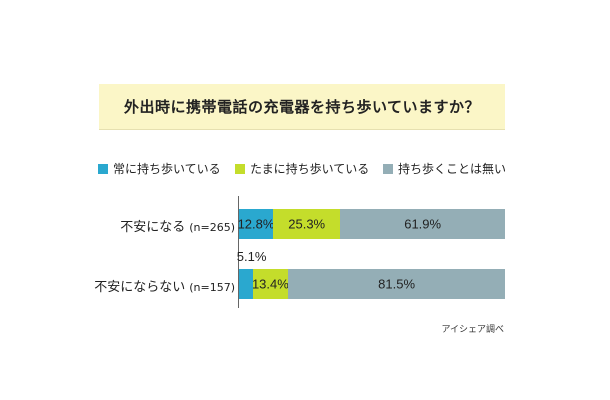 The width and height of the screenshot is (610, 400). I want to click on chart-title: 外出時に携帯電話の充電器を持ち歩いていますか？, so click(302, 107).